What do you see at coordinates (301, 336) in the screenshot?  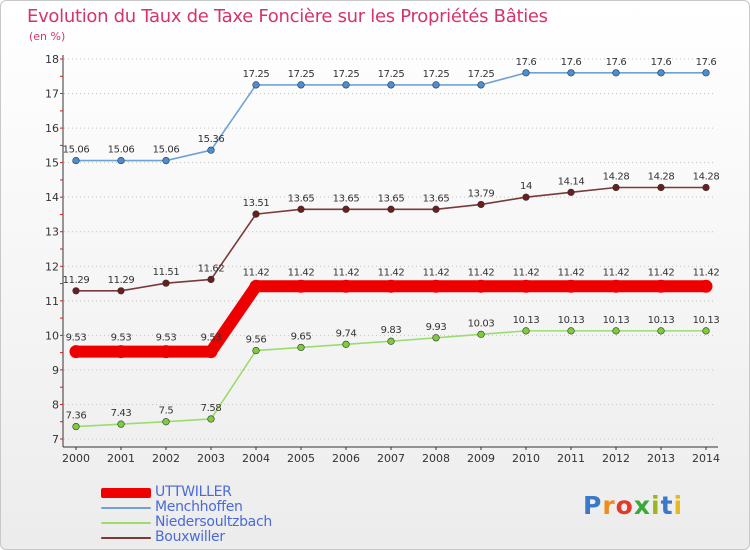 I see `data-label-niedersoultzbach: 9.65` at bounding box center [301, 336].